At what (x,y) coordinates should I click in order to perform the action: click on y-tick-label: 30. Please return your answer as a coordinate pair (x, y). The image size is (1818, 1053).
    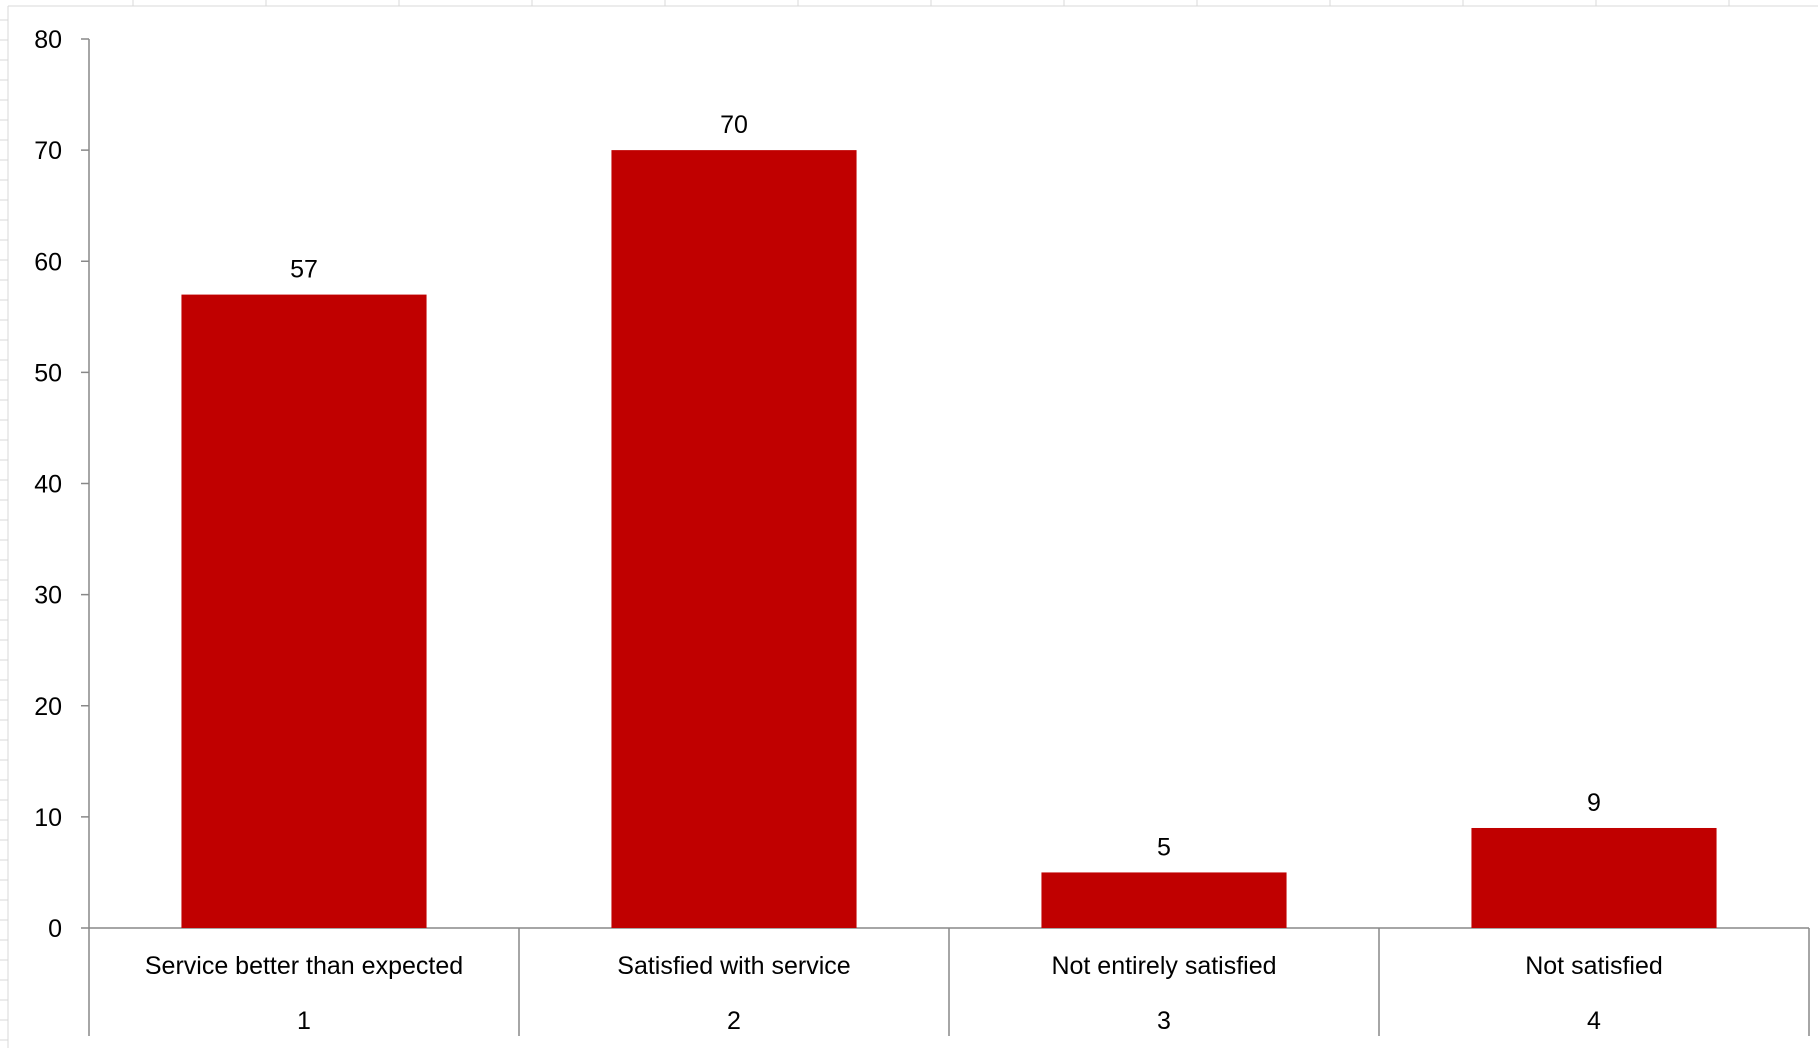
    Looking at the image, I should click on (48, 596).